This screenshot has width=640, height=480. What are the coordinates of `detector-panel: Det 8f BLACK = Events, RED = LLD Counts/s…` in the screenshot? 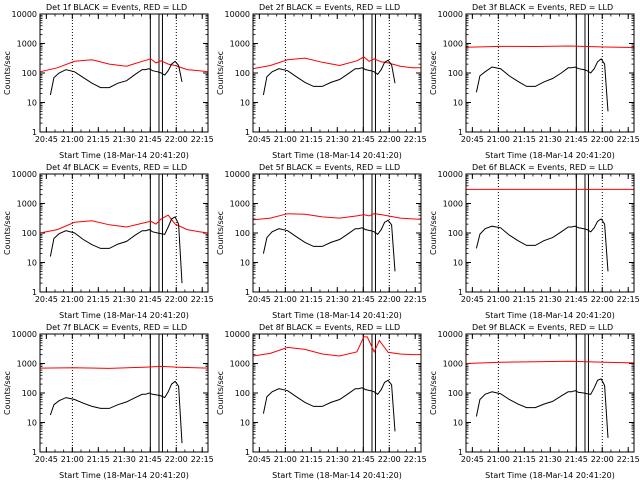 It's located at (319, 400).